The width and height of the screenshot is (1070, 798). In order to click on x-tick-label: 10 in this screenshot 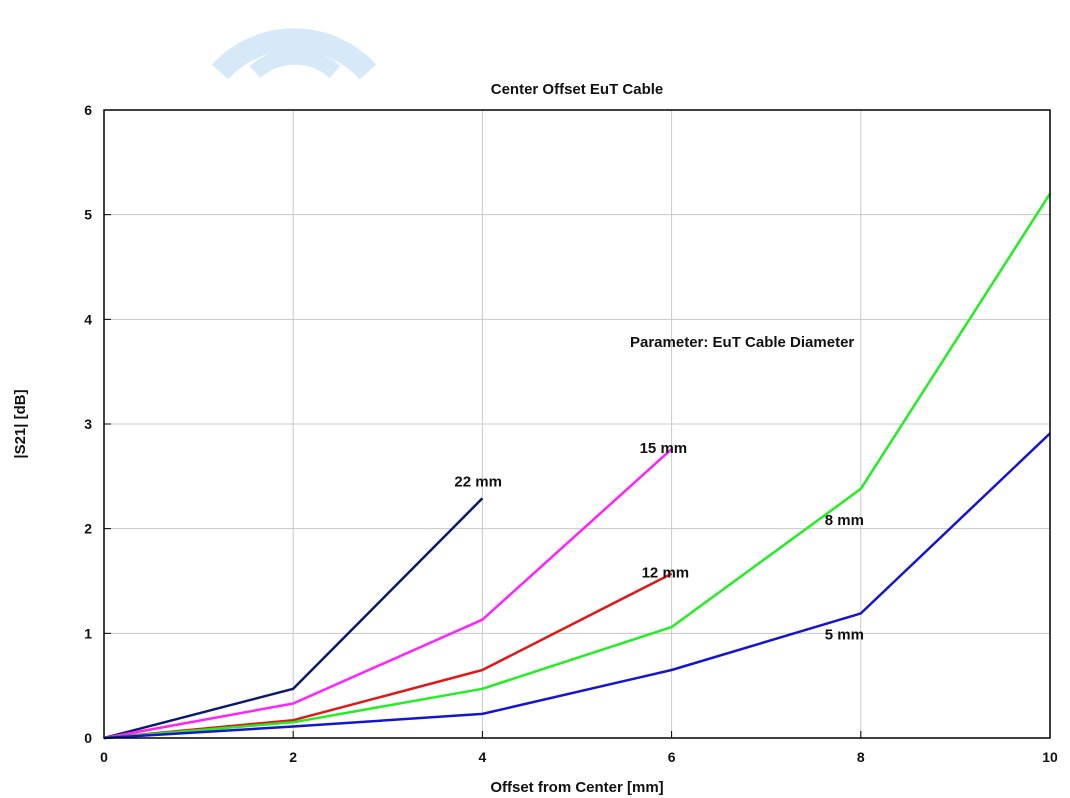, I will do `click(1050, 757)`.